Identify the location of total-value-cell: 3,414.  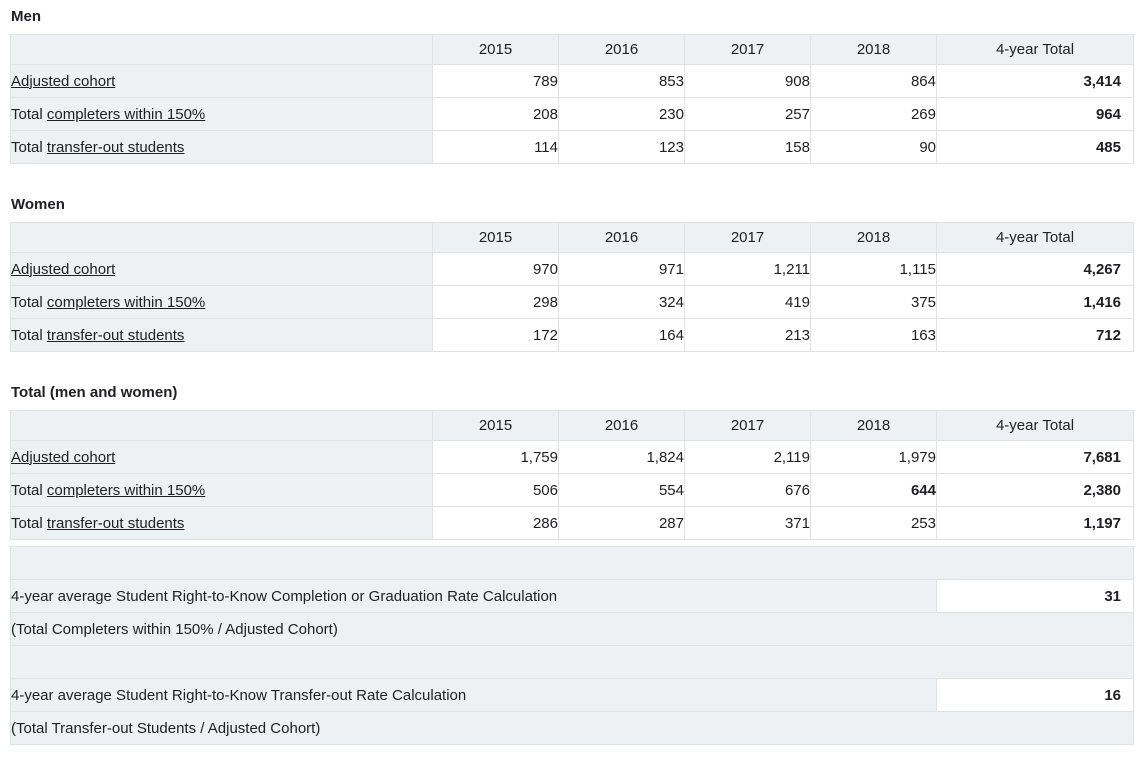
(1035, 81).